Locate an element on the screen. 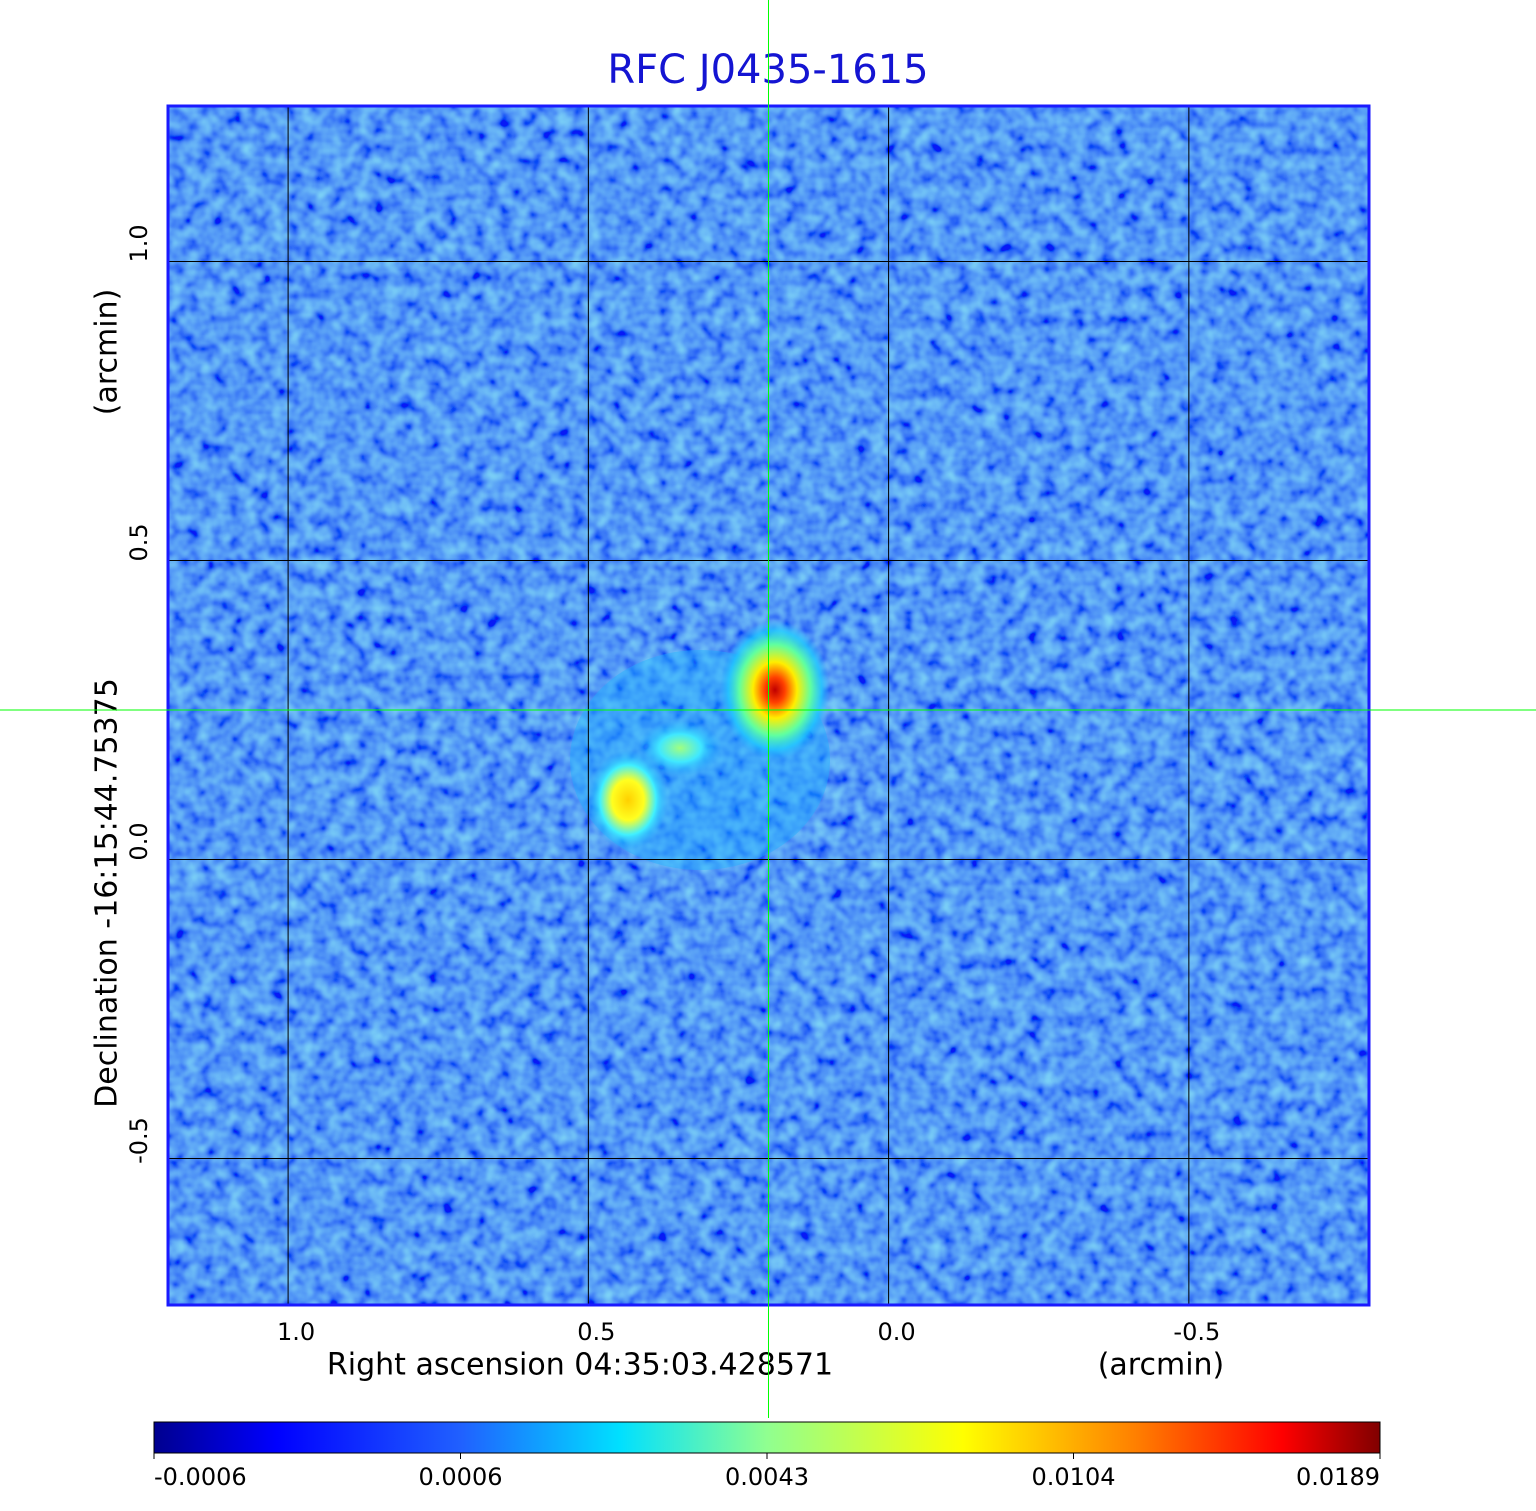  source-lobe is located at coordinates (628, 800).